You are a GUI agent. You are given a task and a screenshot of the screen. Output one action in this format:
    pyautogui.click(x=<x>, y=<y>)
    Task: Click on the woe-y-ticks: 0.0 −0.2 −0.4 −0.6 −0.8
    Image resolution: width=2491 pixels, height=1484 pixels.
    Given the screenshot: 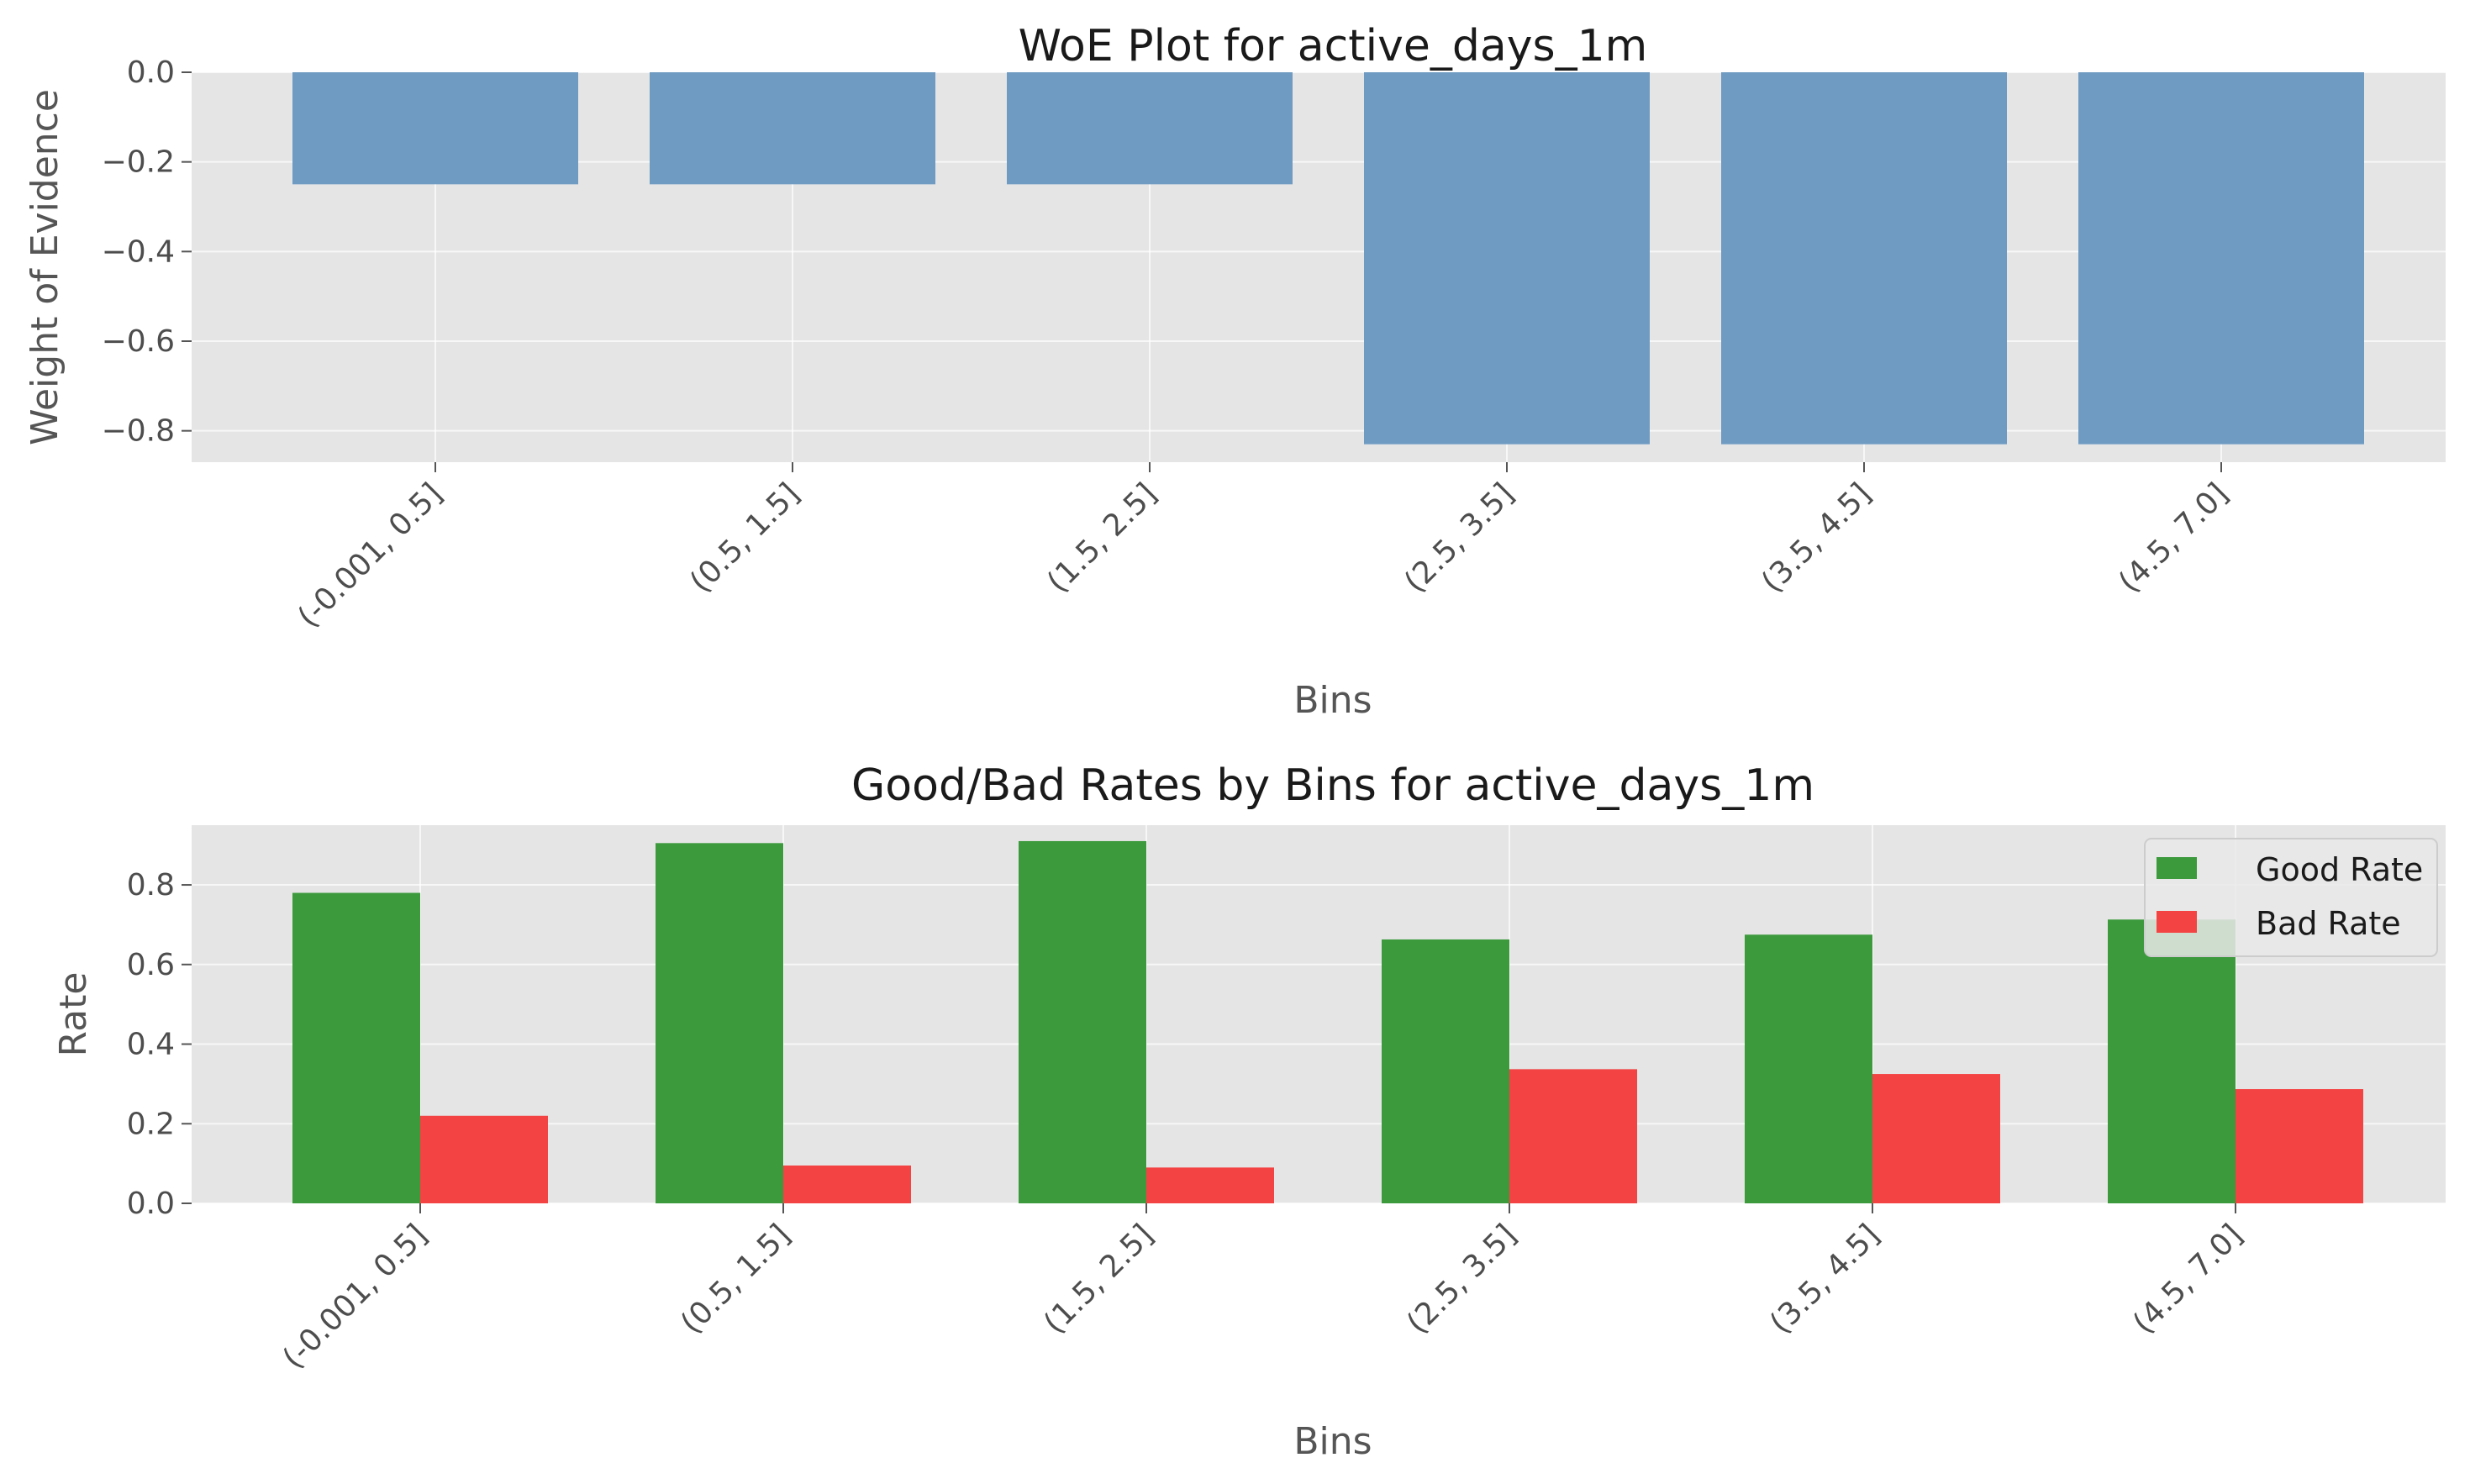 What is the action you would take?
    pyautogui.click(x=147, y=252)
    